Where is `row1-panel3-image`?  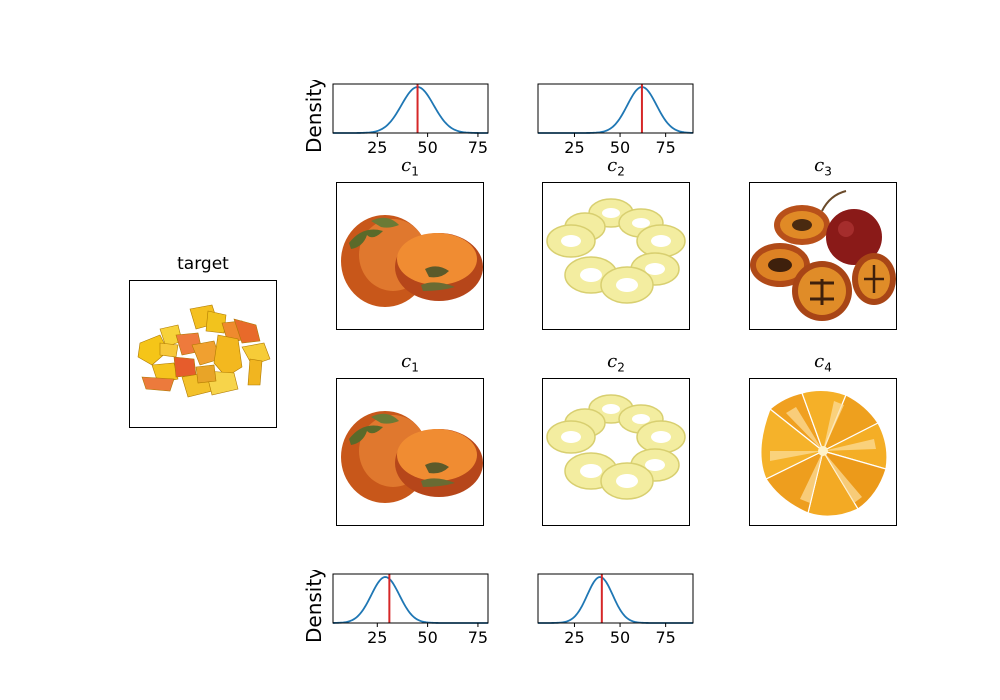
row1-panel3-image is located at coordinates (823, 256).